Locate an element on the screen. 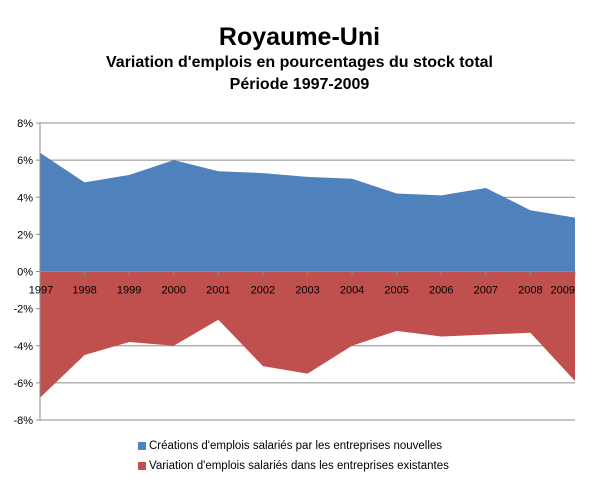  x-tick-label-1998: 1998 is located at coordinates (84, 291).